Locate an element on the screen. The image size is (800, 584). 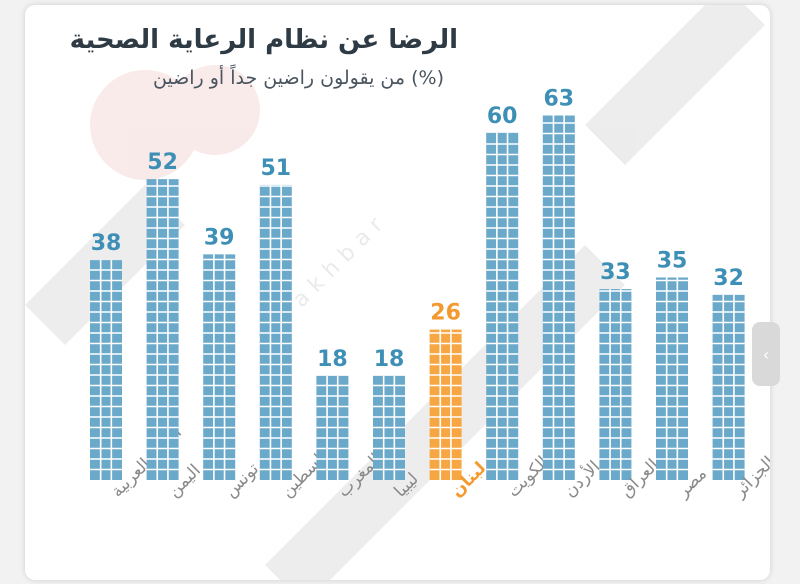
bar-algeria is located at coordinates (728, 387).